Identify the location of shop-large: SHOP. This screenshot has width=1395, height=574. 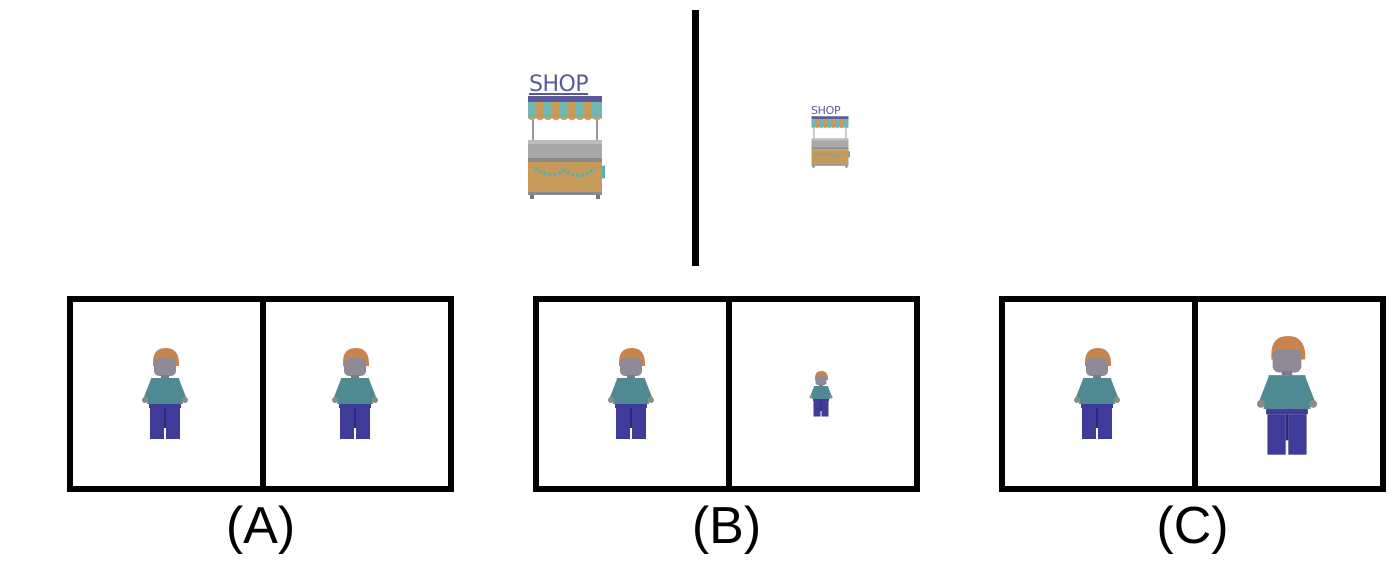
(564, 138).